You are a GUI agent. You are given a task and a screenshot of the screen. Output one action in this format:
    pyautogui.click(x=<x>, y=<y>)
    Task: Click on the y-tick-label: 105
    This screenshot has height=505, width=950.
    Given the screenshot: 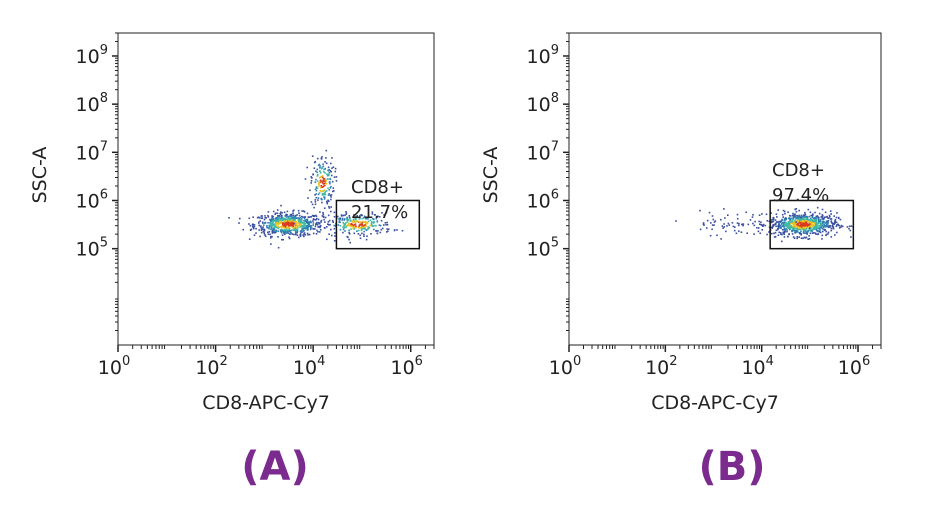 What is the action you would take?
    pyautogui.click(x=543, y=248)
    